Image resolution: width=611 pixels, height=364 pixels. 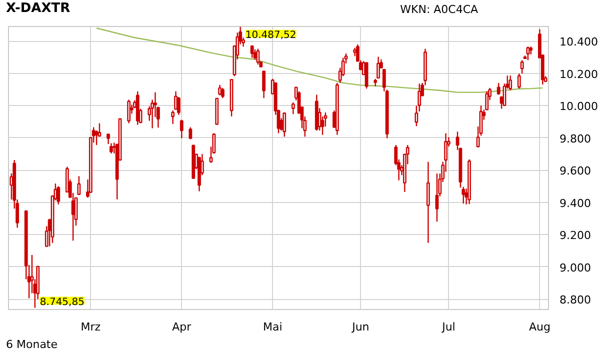 What do you see at coordinates (439, 10) in the screenshot?
I see `chart-subtitle: WKN: A0C4CA` at bounding box center [439, 10].